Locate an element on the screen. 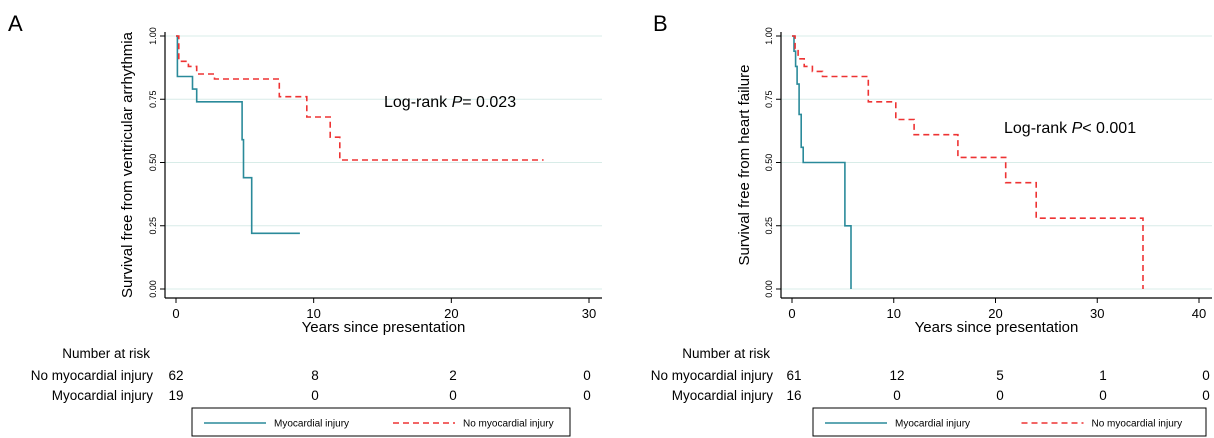 The width and height of the screenshot is (1214, 438). risk-count: 5 is located at coordinates (1000, 375).